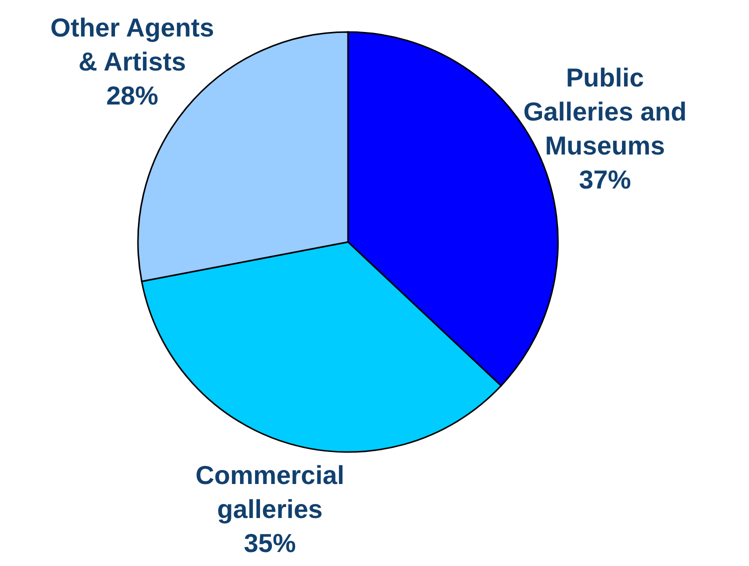 The height and width of the screenshot is (566, 749). What do you see at coordinates (605, 111) in the screenshot?
I see `slice-label: Public Galleries and Museums` at bounding box center [605, 111].